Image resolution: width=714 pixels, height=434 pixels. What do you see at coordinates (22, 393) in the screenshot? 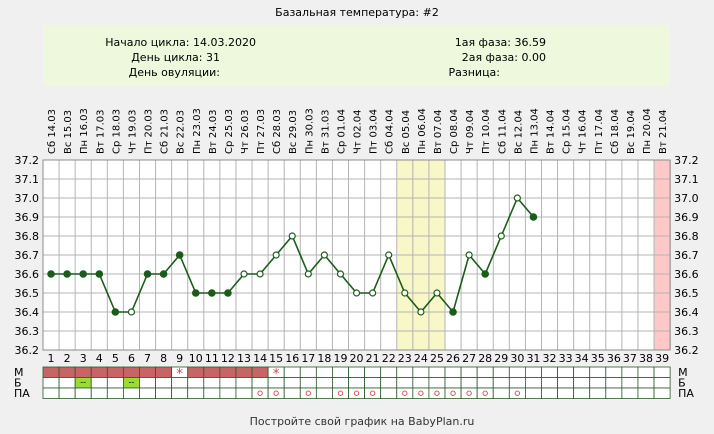
I see `row-label-left: ПА` at bounding box center [22, 393].